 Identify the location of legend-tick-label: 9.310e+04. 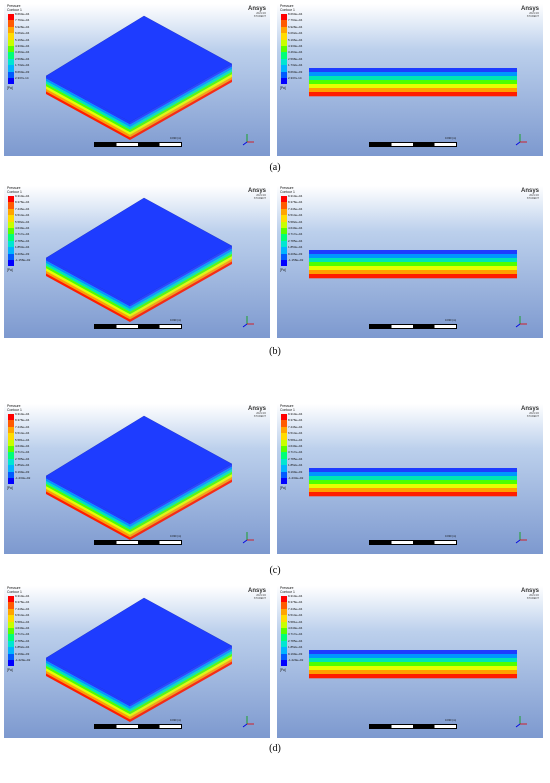
(22, 414).